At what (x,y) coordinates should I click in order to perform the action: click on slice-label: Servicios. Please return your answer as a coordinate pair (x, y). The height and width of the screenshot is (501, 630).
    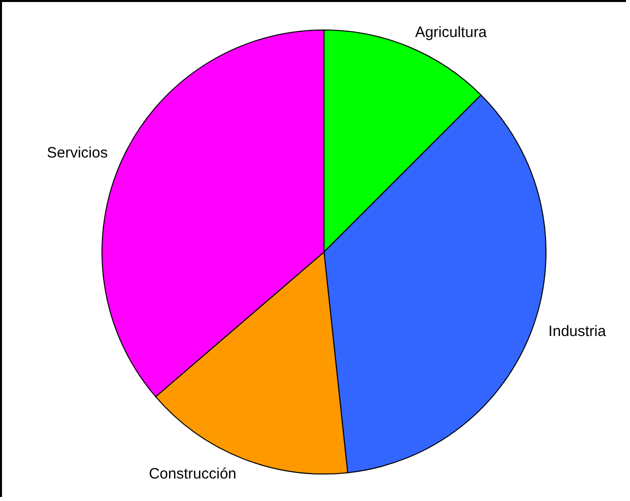
    Looking at the image, I should click on (77, 153).